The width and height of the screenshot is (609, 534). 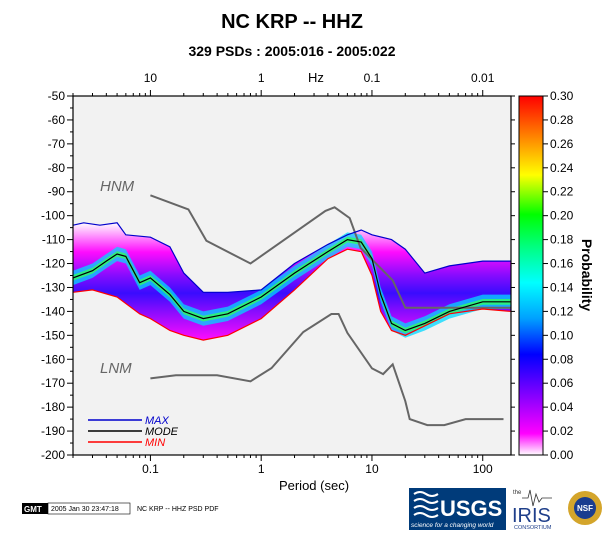 What do you see at coordinates (151, 78) in the screenshot?
I see `x-top-tick-label: 10` at bounding box center [151, 78].